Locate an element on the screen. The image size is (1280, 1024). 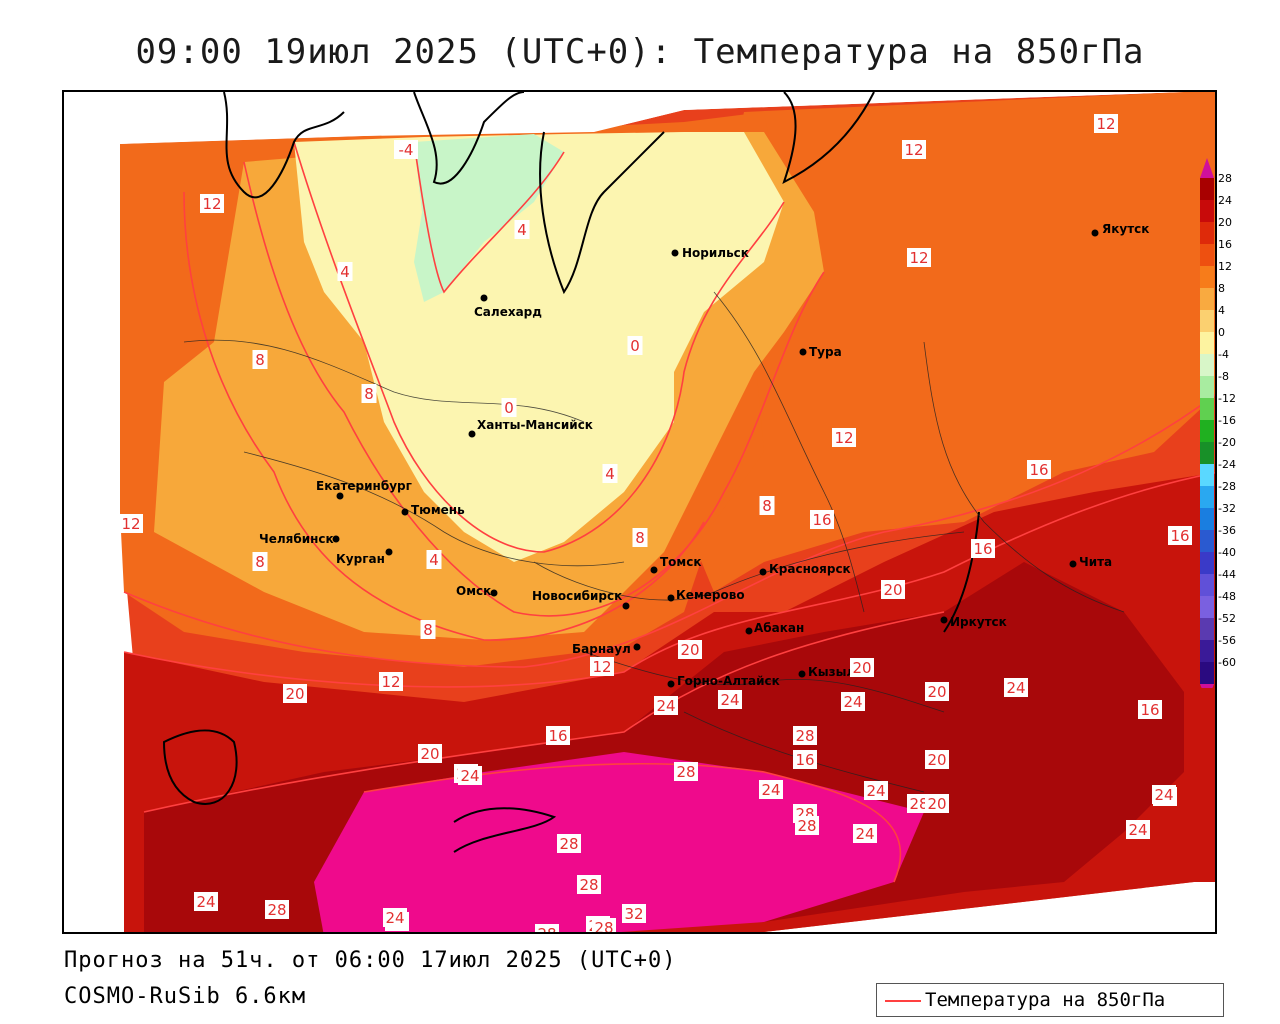
isotherm-label: 20 is located at coordinates (295, 693).